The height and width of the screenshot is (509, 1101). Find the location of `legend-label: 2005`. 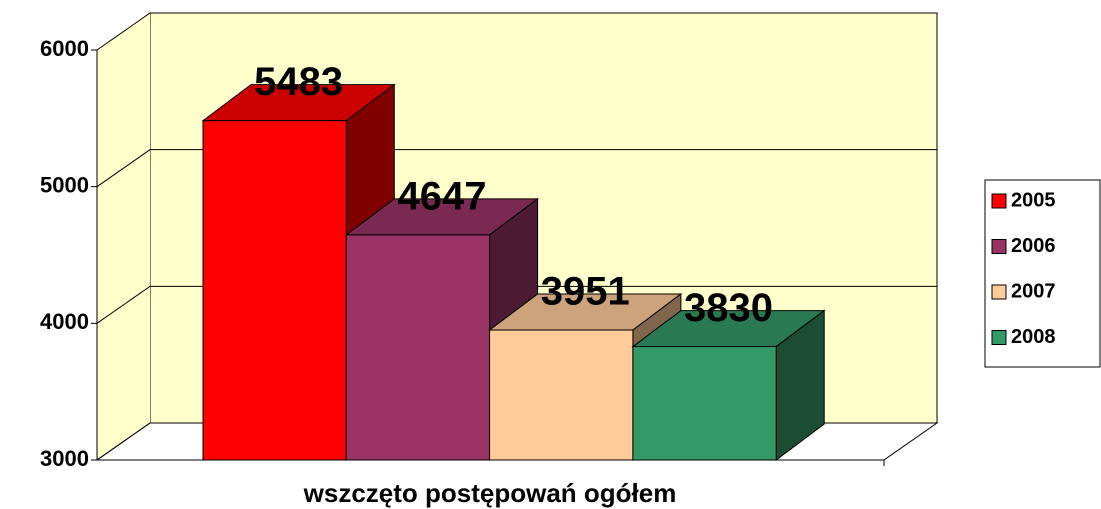

legend-label: 2005 is located at coordinates (1033, 200).